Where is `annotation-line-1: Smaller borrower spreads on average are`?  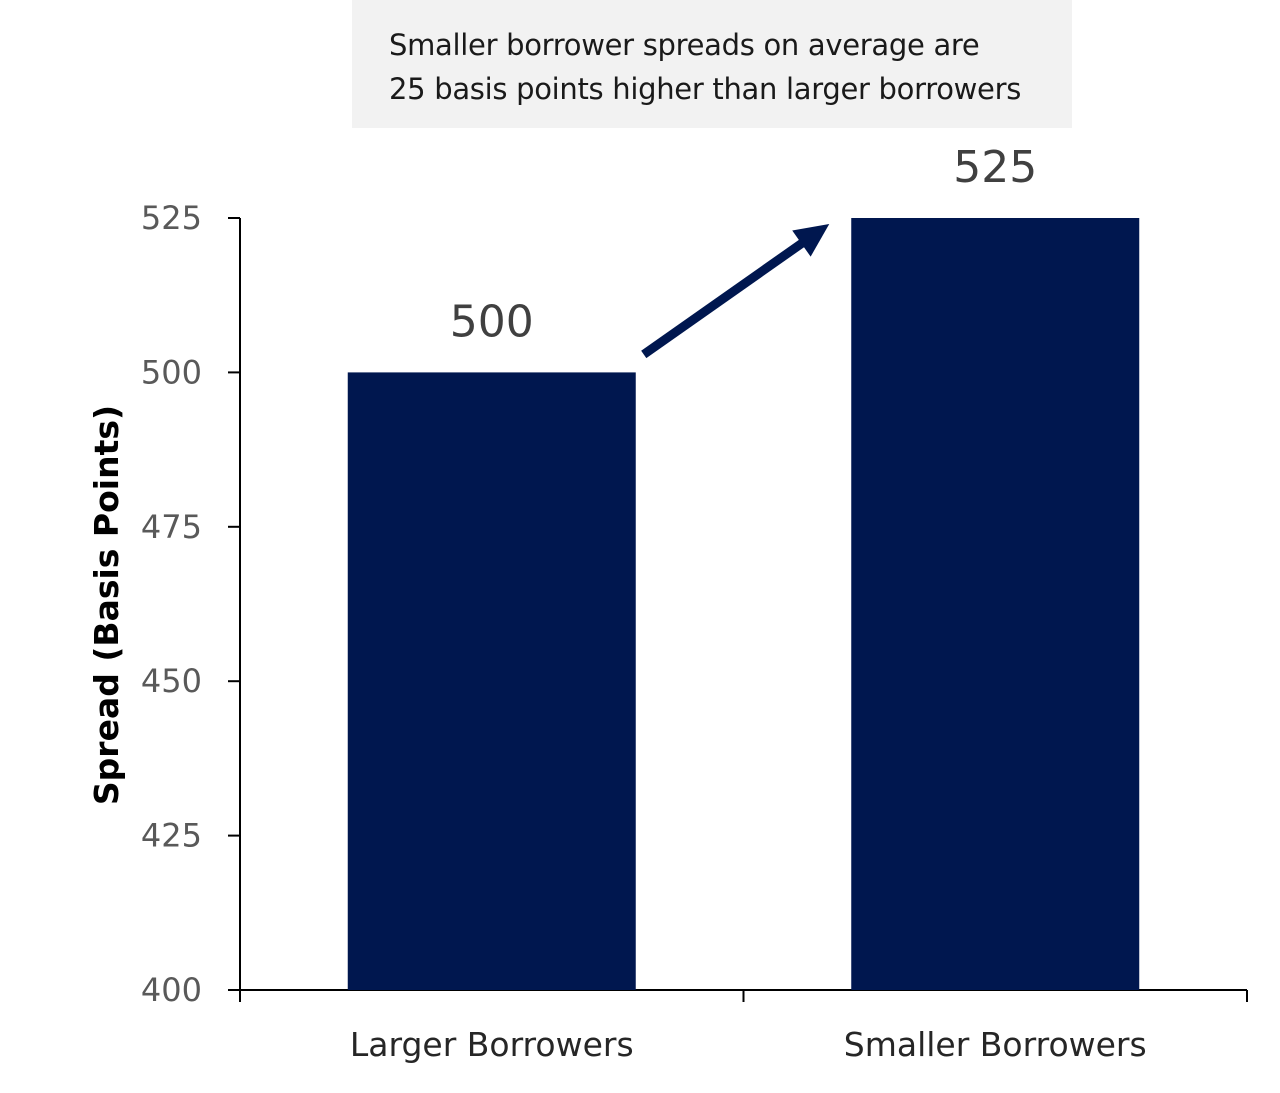
annotation-line-1: Smaller borrower spreads on average are is located at coordinates (684, 45).